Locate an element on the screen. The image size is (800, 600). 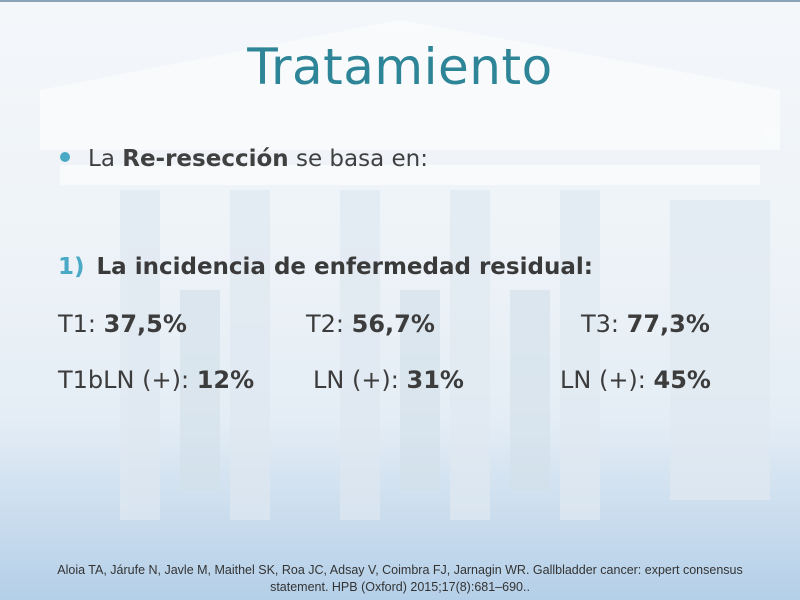
stat-label: T2: is located at coordinates (325, 324).